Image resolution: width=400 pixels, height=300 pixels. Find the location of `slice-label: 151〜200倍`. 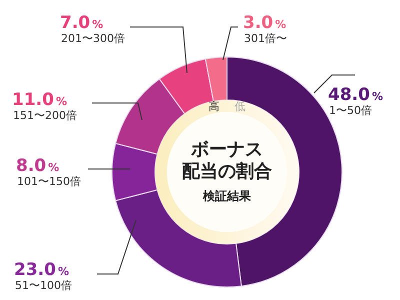

slice-label: 151〜200倍 is located at coordinates (45, 115).